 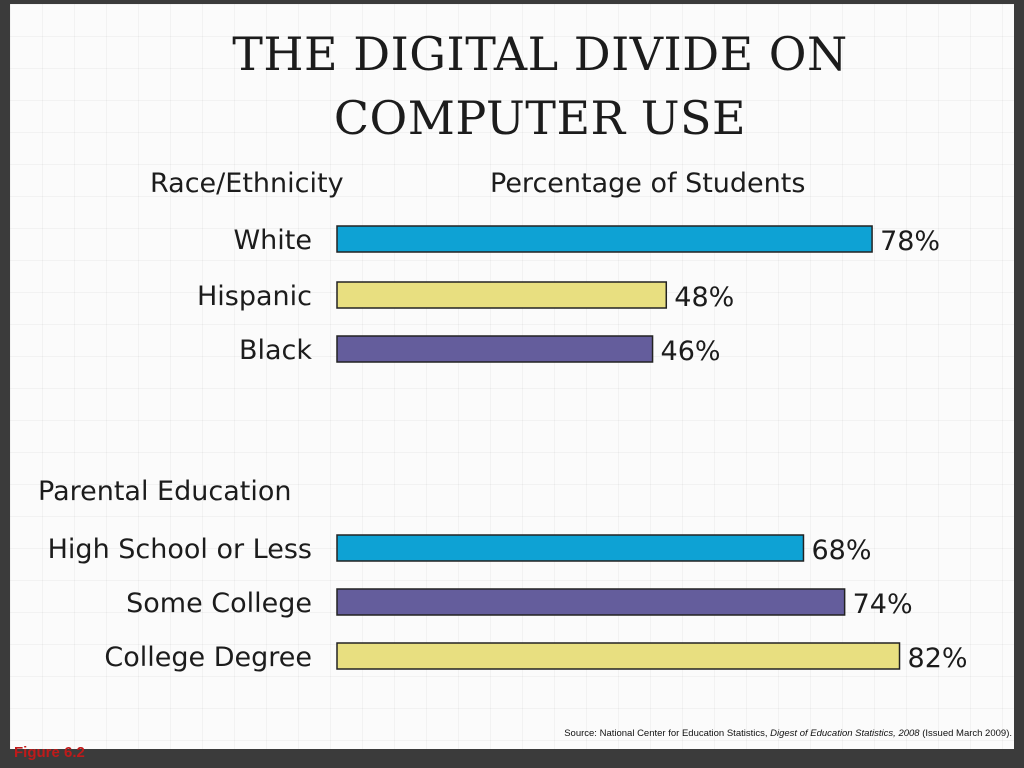 What do you see at coordinates (883, 604) in the screenshot?
I see `data-label: 74%` at bounding box center [883, 604].